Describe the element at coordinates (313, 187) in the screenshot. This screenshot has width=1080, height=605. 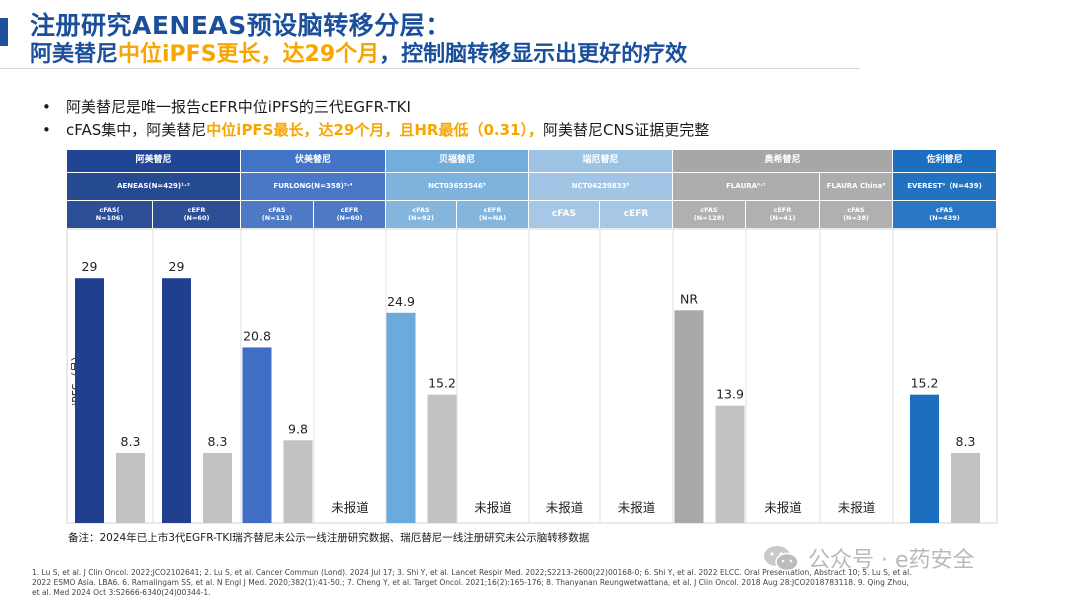
I see `header-study-1: FURLONG(N=358)³·⁴` at that location.